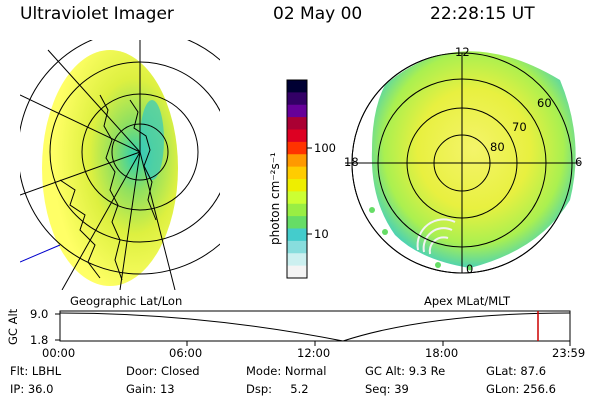  Describe the element at coordinates (519, 127) in the screenshot. I see `lat-label-70: 70` at that location.